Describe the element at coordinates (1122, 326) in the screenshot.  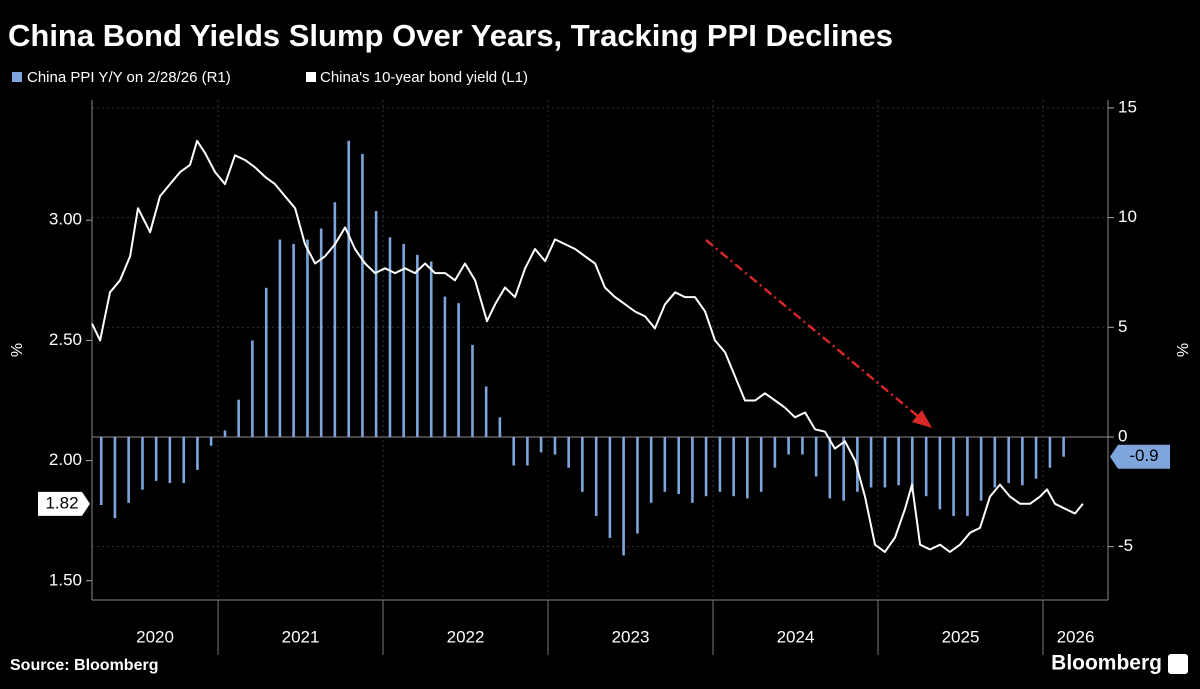
I see `y2-tick-label: 5` at that location.